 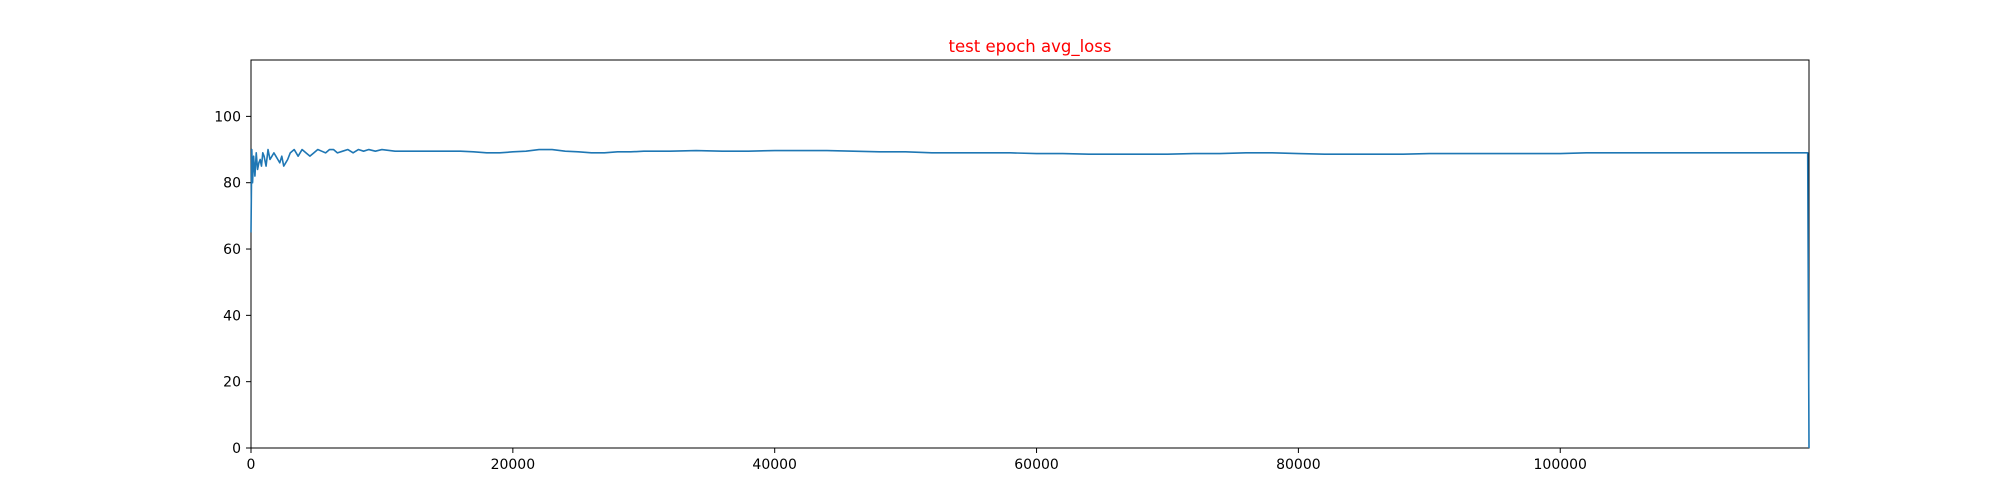 I want to click on y-tick-label: 0, so click(x=236, y=449).